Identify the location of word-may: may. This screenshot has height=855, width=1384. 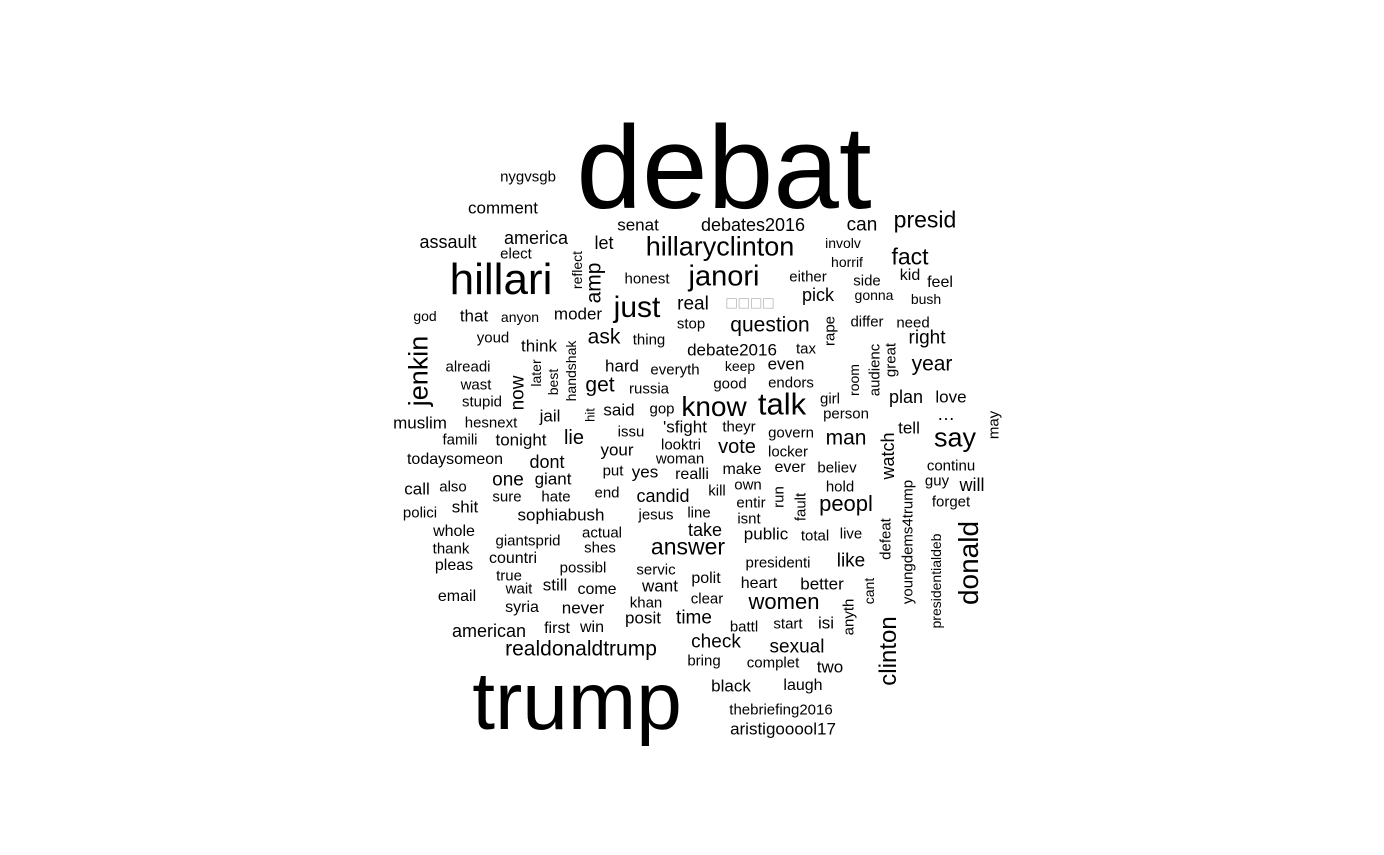
(994, 425).